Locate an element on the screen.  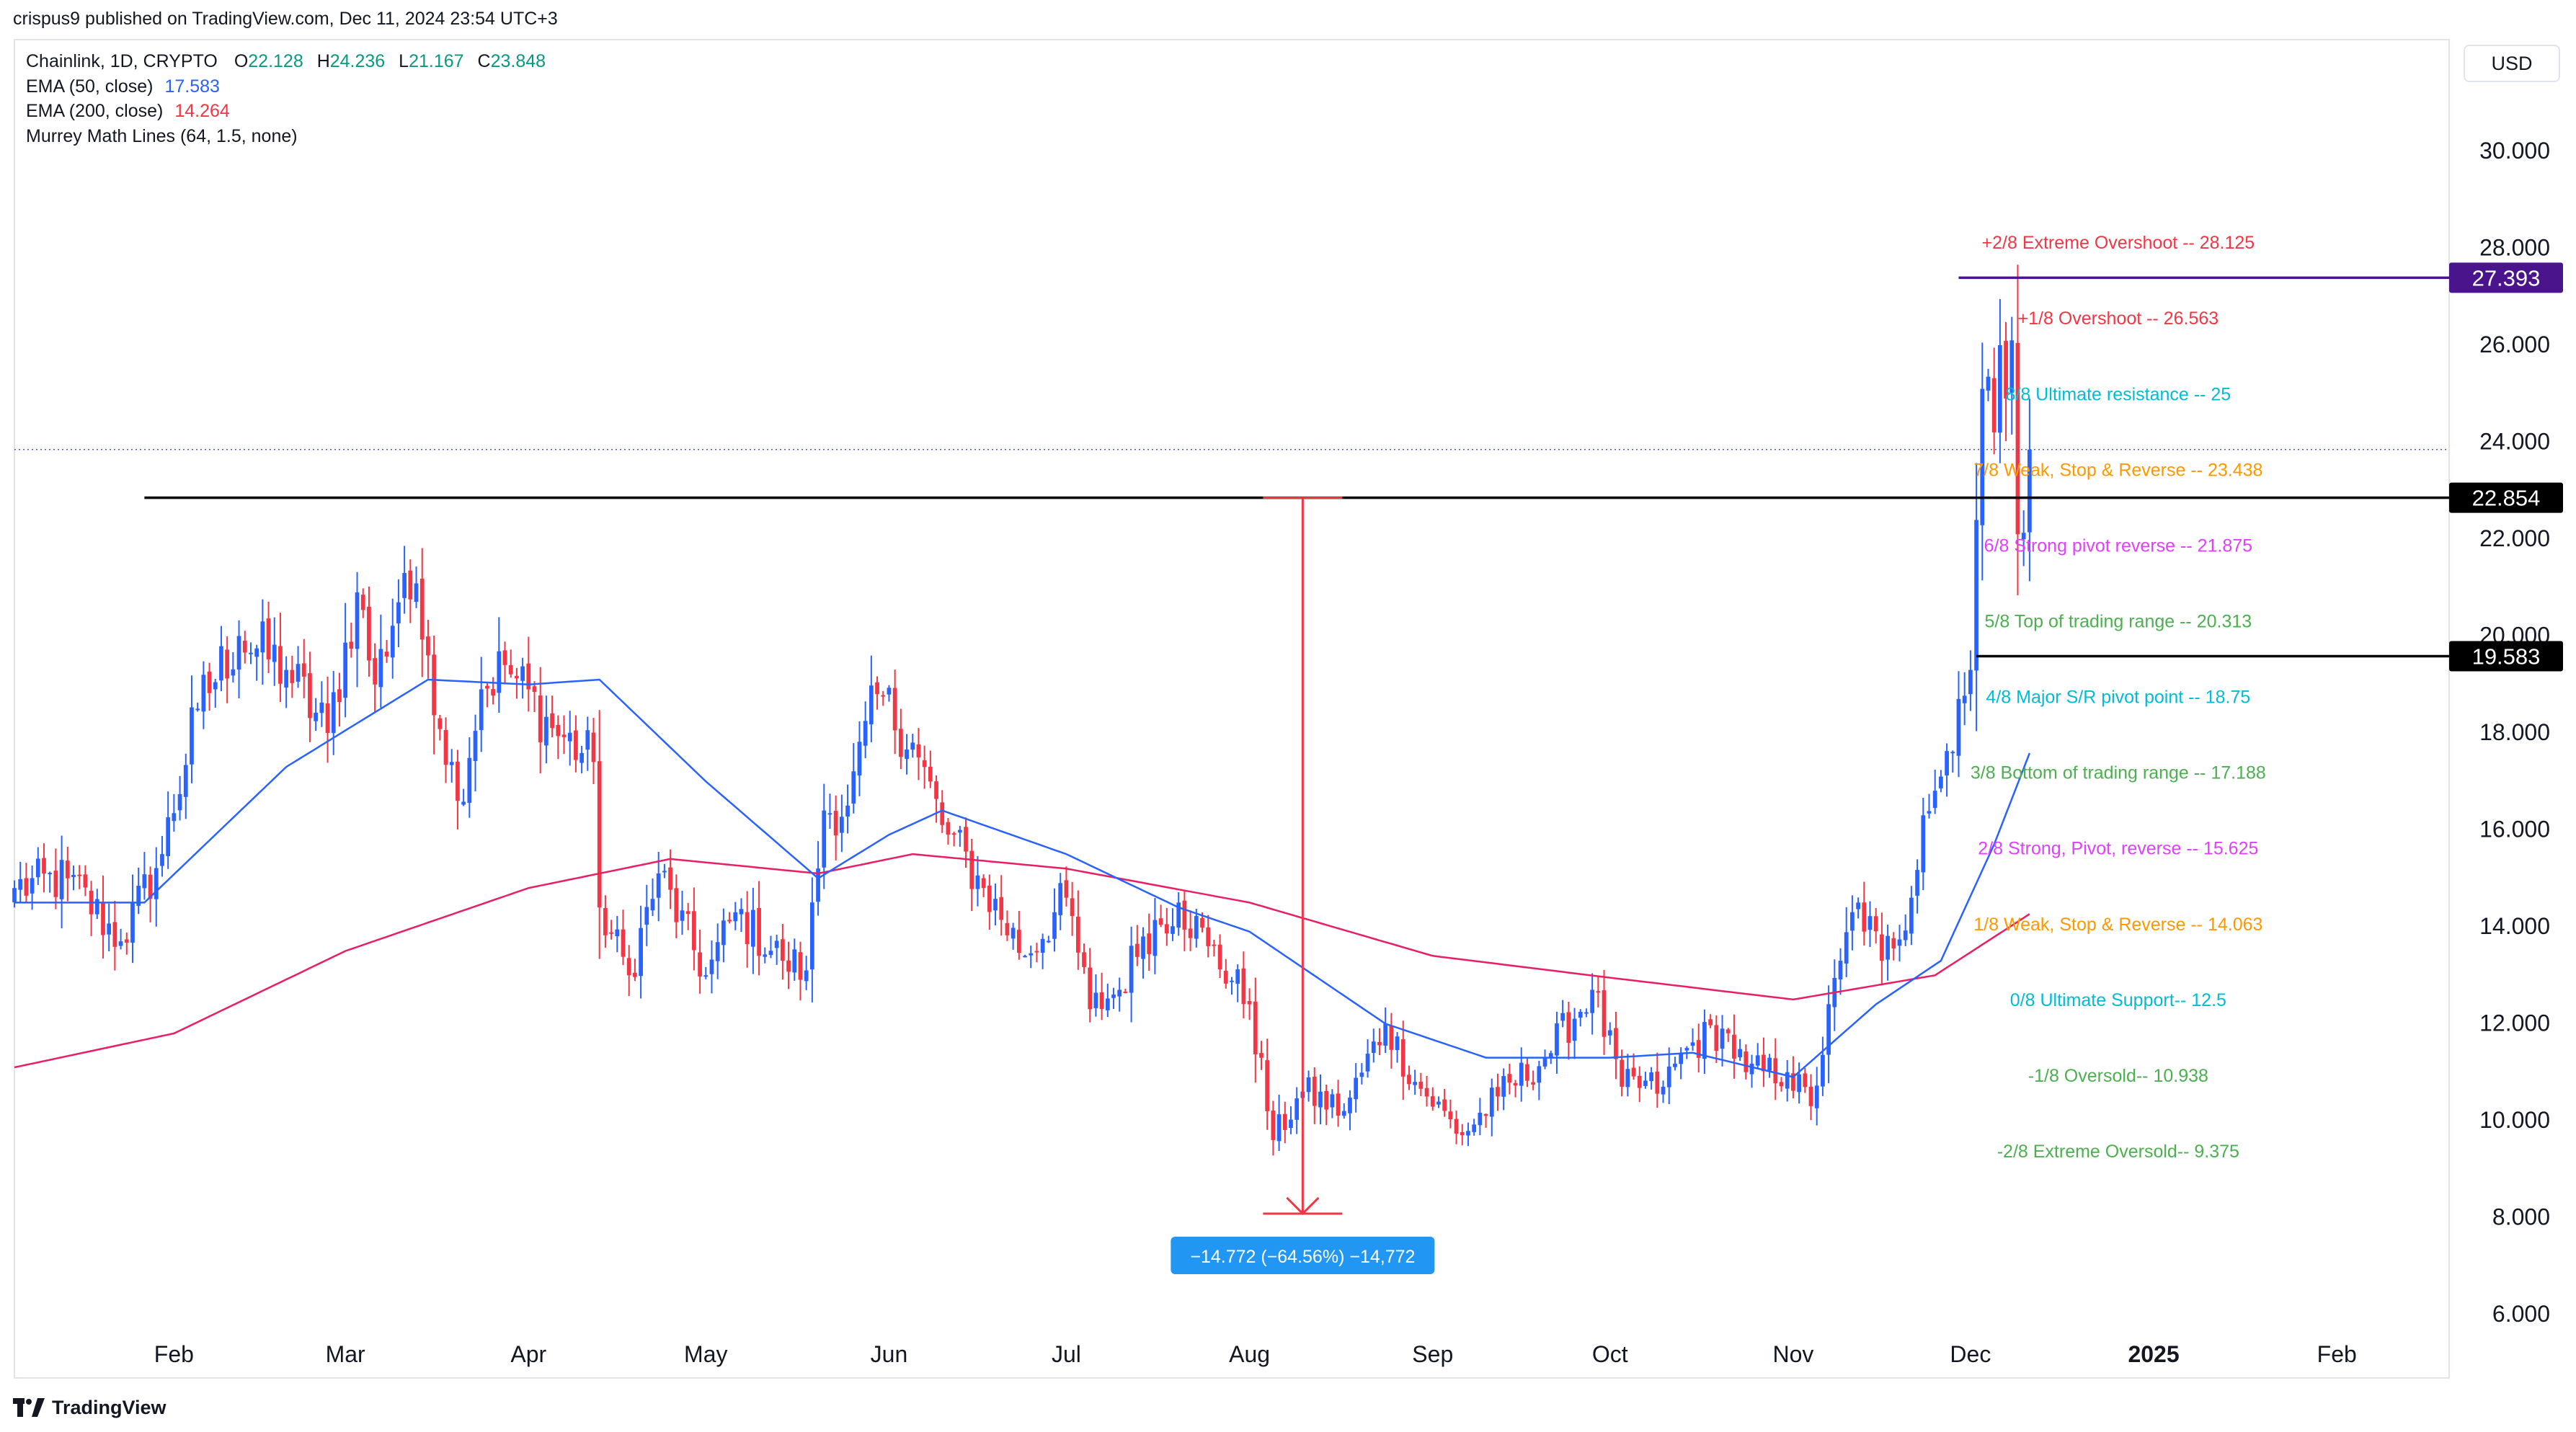
ema50-row: EMA (50, close) 17.583 is located at coordinates (290, 86).